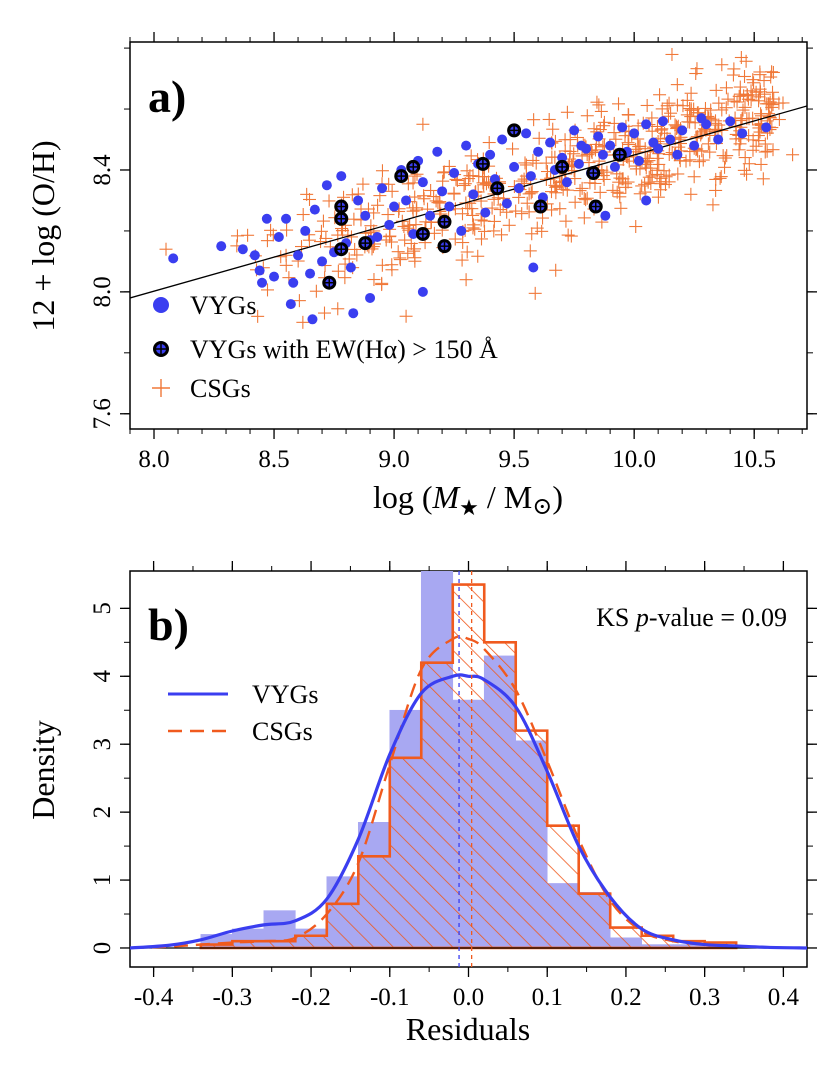  Describe the element at coordinates (154, 997) in the screenshot. I see `b-xtick-0: -0.4` at that location.